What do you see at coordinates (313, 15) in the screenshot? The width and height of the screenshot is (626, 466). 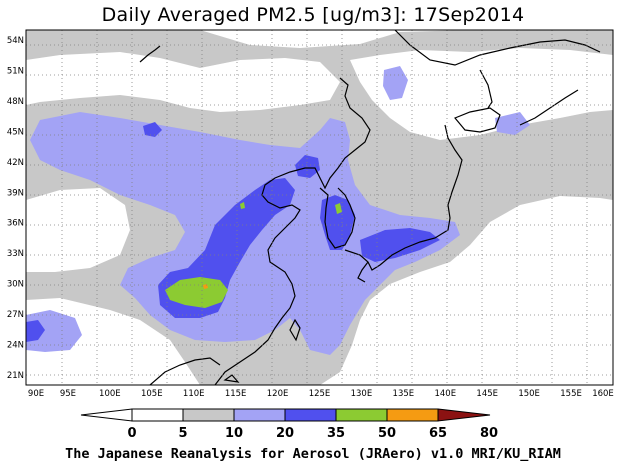 I see `map-title: Daily Averaged PM2.5 [ug/m3]: 17Sep2014` at bounding box center [313, 15].